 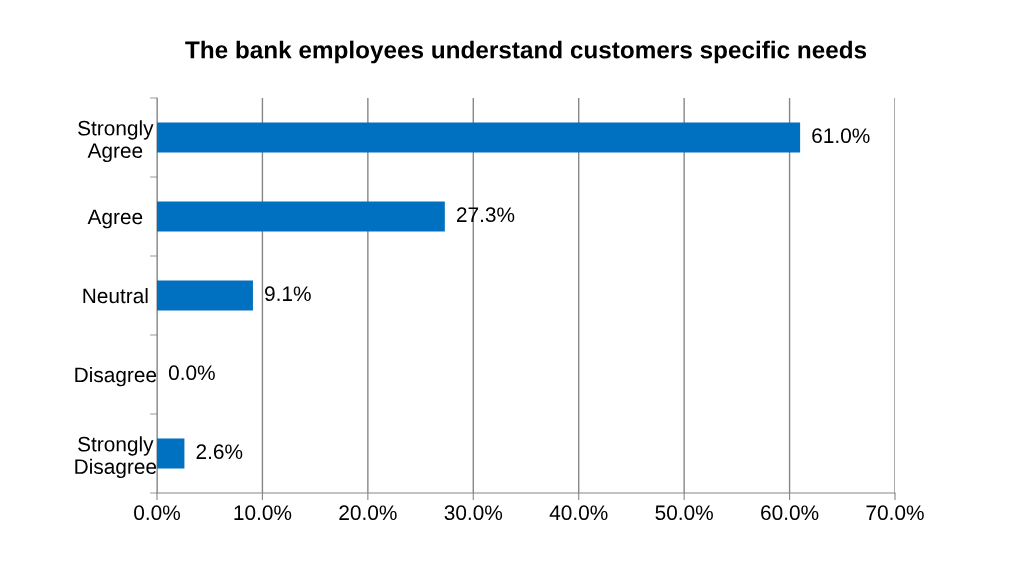 I want to click on y-tick-label: Neutral, so click(x=115, y=295).